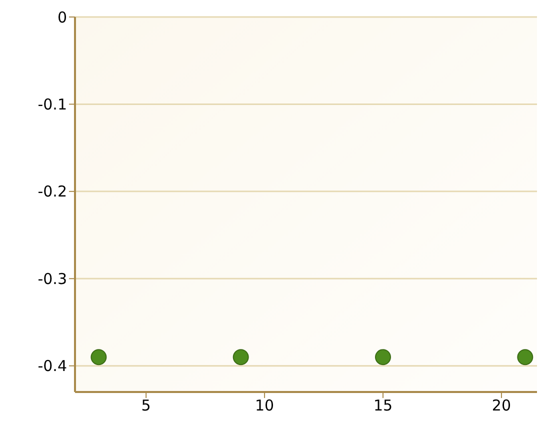  What do you see at coordinates (52, 279) in the screenshot?
I see `y-tick-label: -0.3` at bounding box center [52, 279].